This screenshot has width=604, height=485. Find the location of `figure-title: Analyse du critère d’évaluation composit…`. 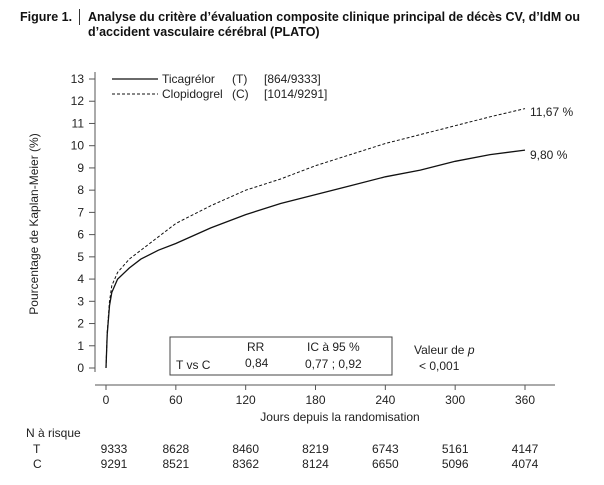

figure-title: Analyse du critère d’évaluation composit… is located at coordinates (334, 24).